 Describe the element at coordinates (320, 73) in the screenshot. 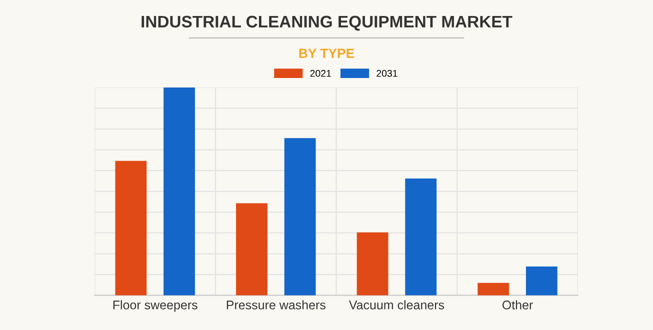

I see `legend-label: 2021` at that location.